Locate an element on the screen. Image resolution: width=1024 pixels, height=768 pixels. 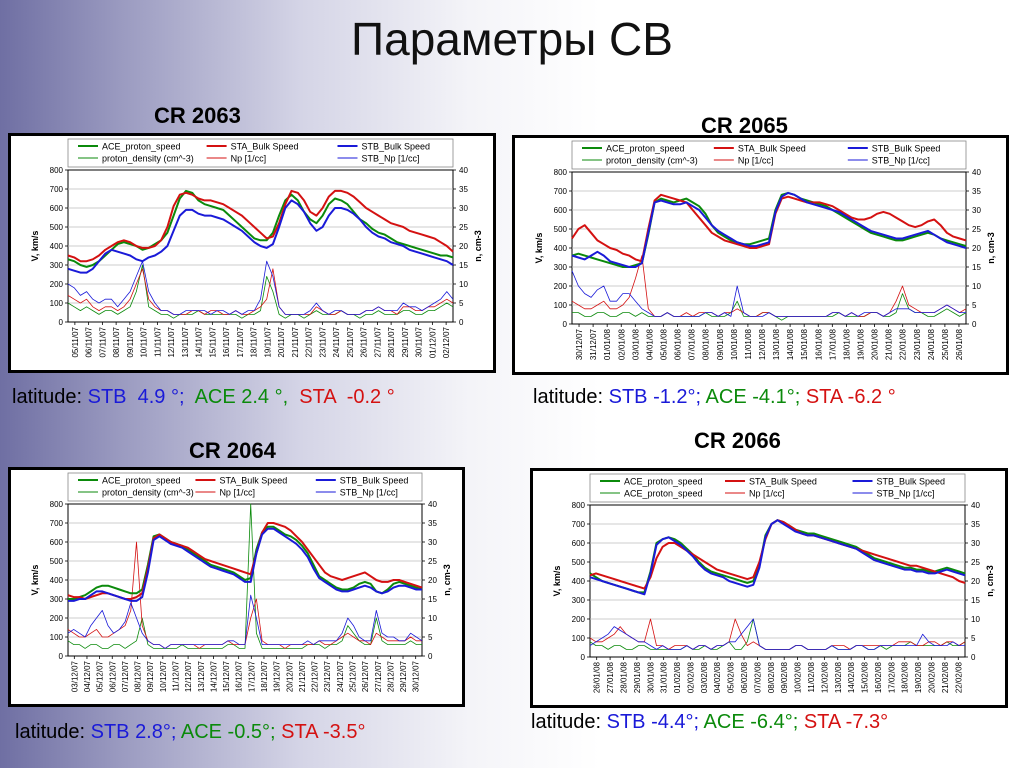
x-tick-label: 08/11/07 is located at coordinates (116, 341).